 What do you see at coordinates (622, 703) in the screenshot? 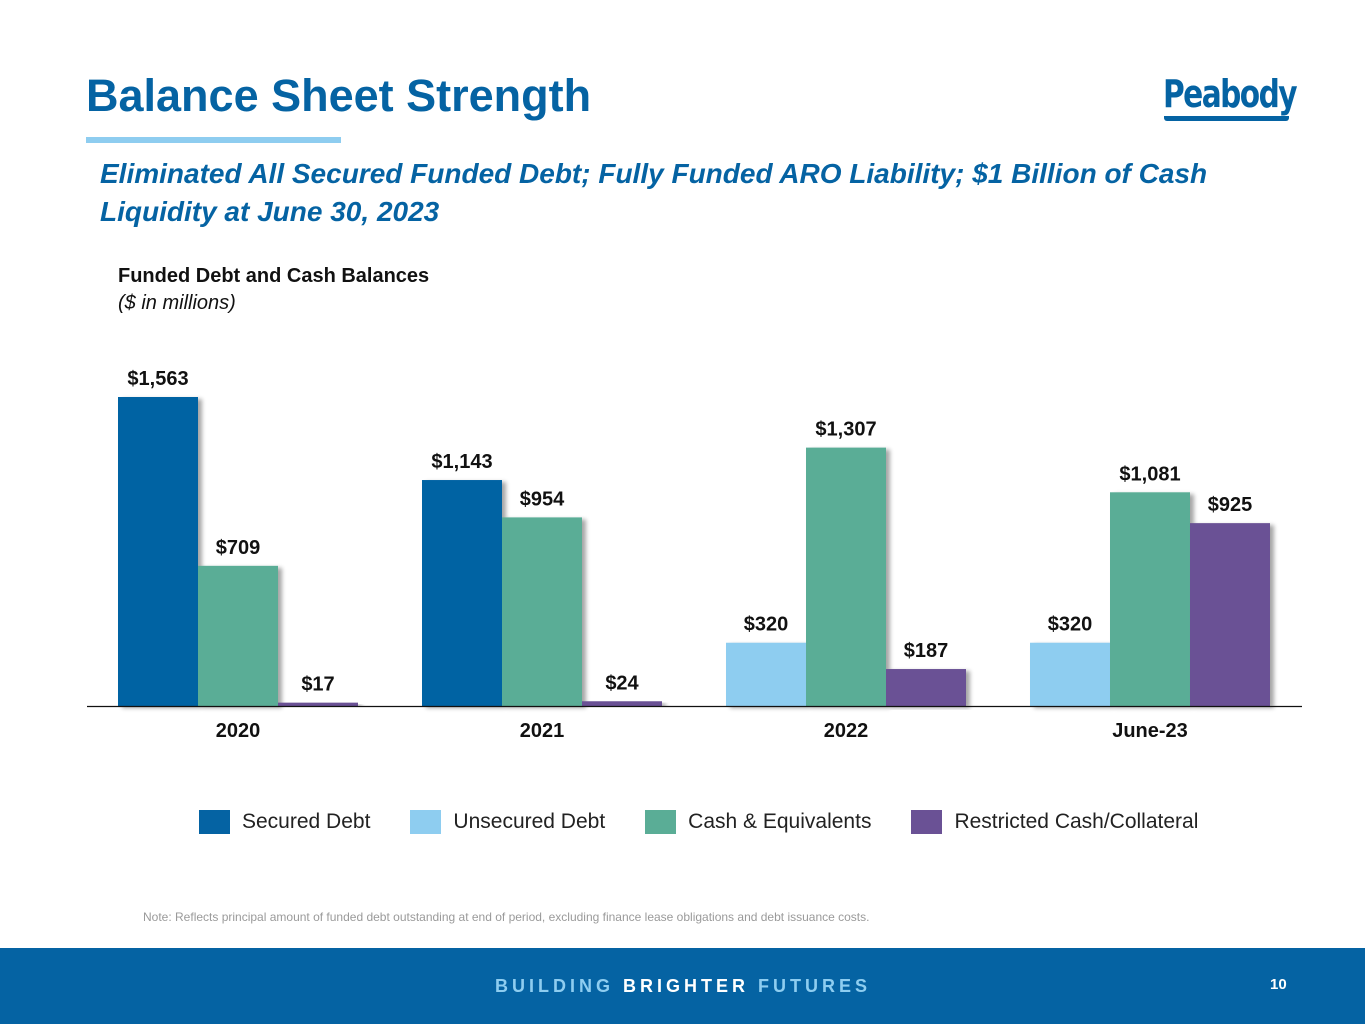
I see `bar-2021-restricted-cash-collateral` at bounding box center [622, 703].